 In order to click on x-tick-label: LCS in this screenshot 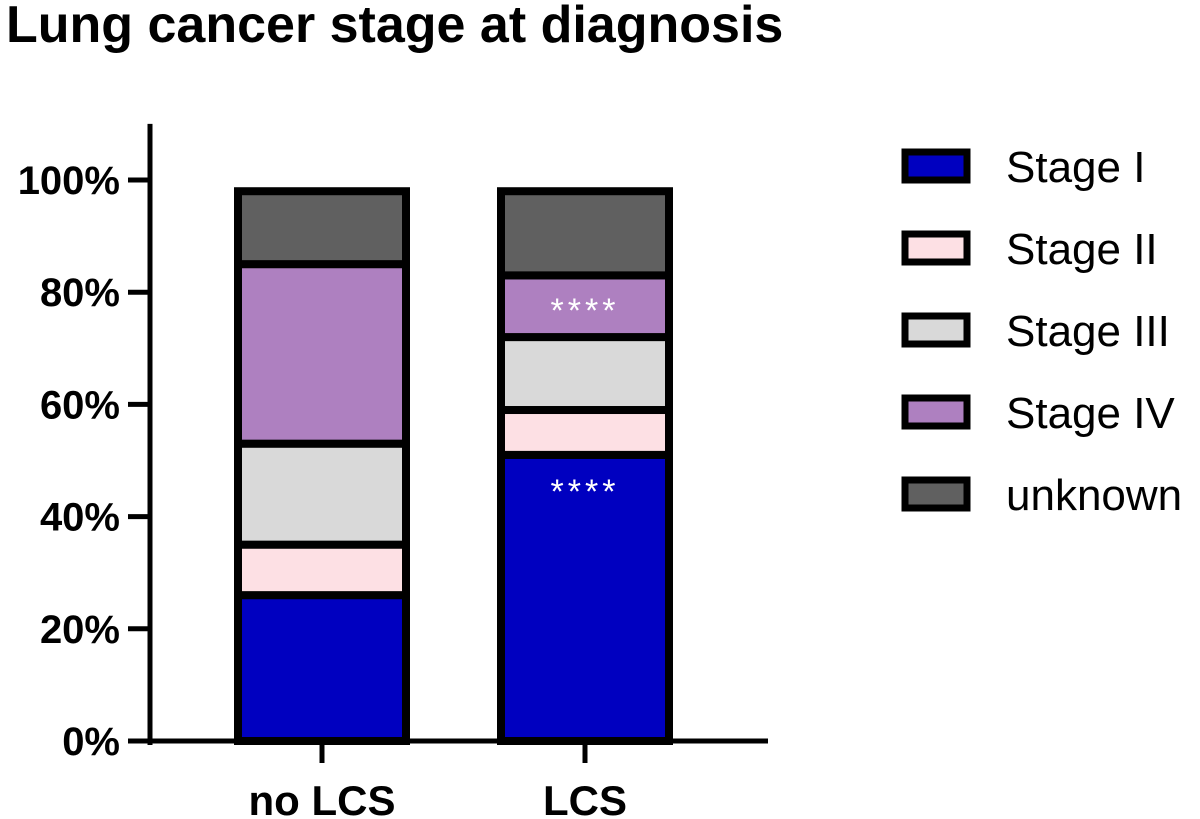, I will do `click(585, 798)`.